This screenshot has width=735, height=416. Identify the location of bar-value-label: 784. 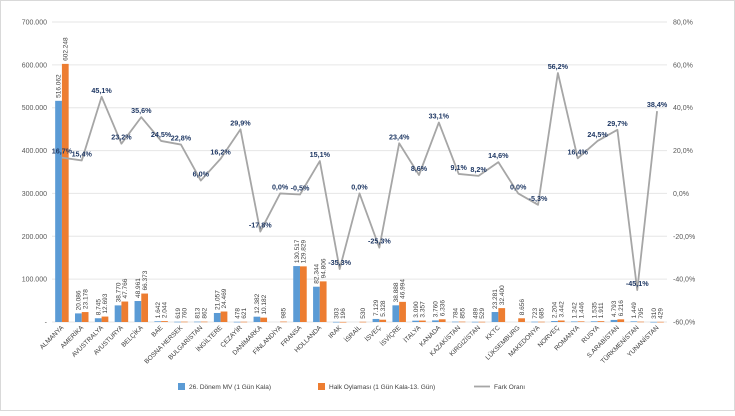
(456, 312).